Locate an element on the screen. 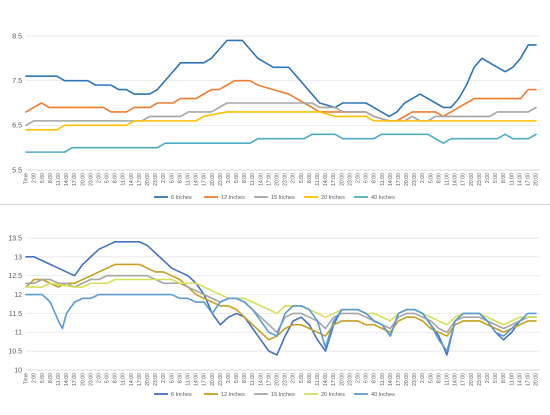 This screenshot has height=415, width=550. y-tick-label: 12.5 is located at coordinates (15, 276).